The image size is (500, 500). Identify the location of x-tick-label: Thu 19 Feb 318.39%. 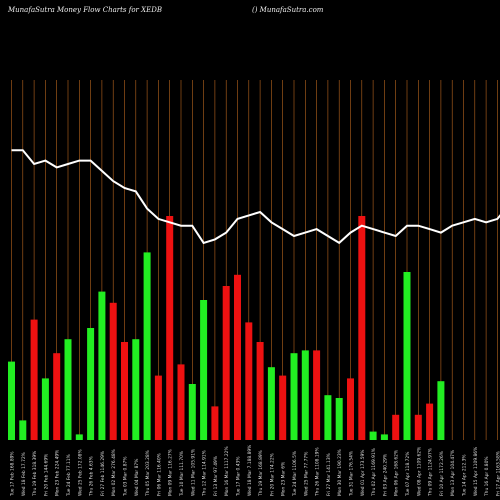
(35, 474).